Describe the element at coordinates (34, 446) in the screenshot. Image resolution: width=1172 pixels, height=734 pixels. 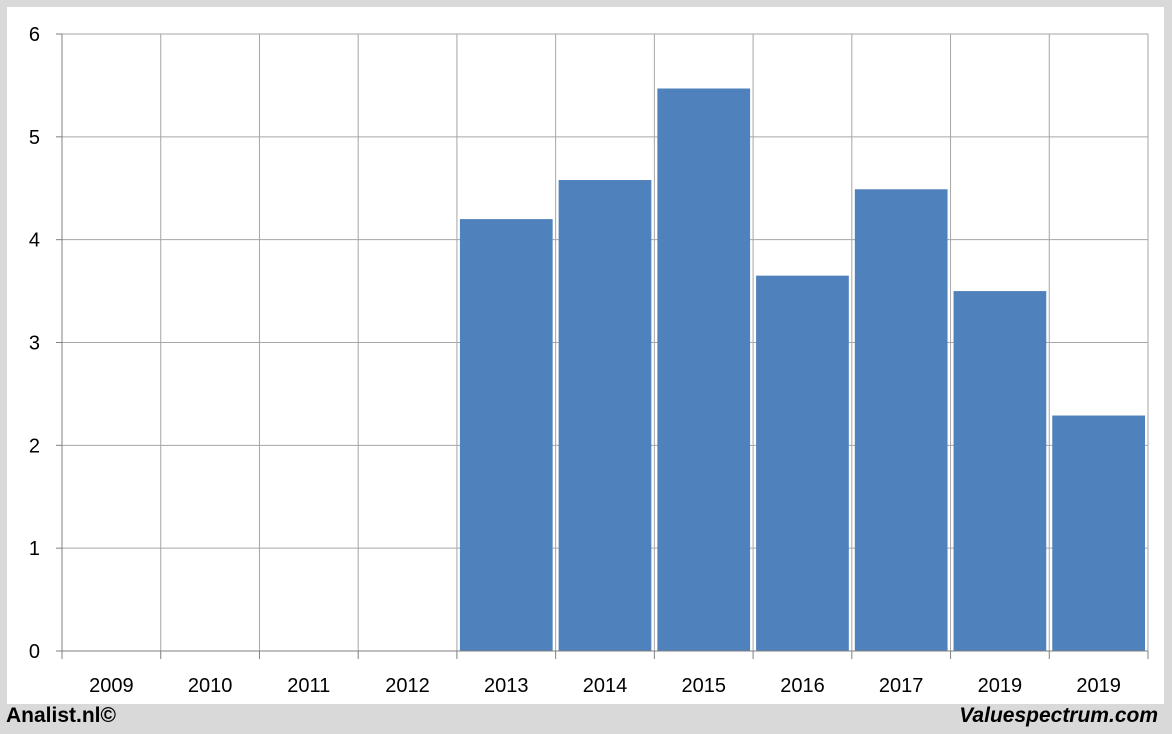
I see `y-tick-label-2: 2` at that location.